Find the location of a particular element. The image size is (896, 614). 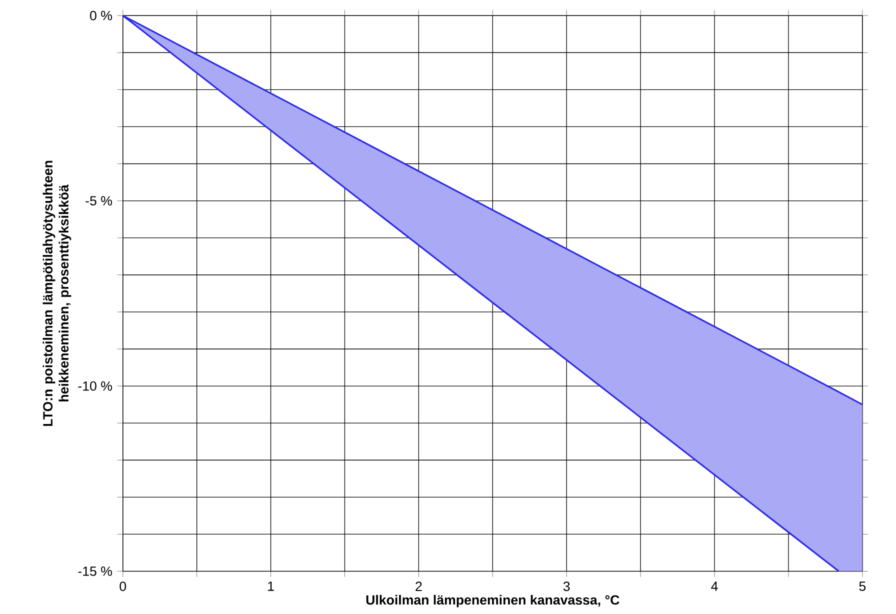

x-tick-label: 0 is located at coordinates (123, 586).